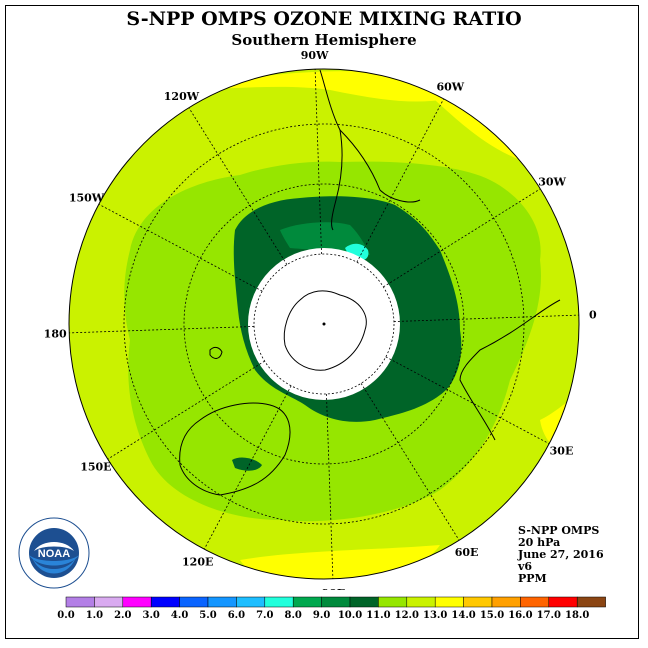  What do you see at coordinates (325, 330) in the screenshot?
I see `antarctica-coast` at bounding box center [325, 330].